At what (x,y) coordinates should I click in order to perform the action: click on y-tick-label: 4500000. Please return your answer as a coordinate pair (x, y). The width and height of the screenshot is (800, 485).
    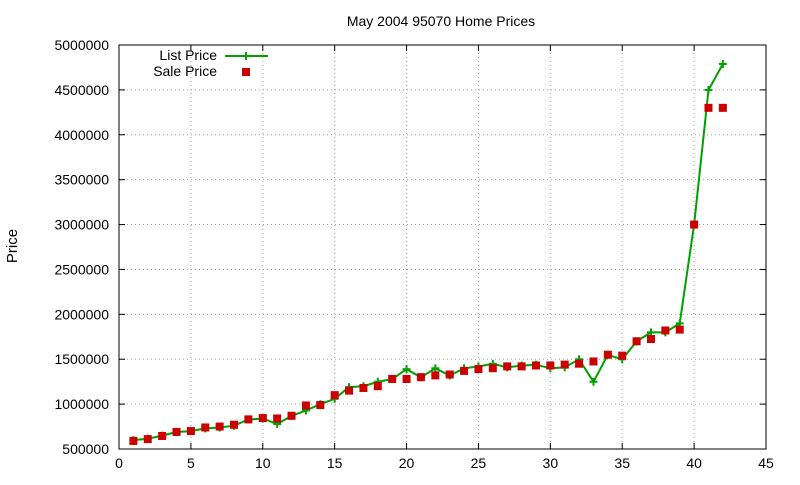
    Looking at the image, I should click on (81, 90).